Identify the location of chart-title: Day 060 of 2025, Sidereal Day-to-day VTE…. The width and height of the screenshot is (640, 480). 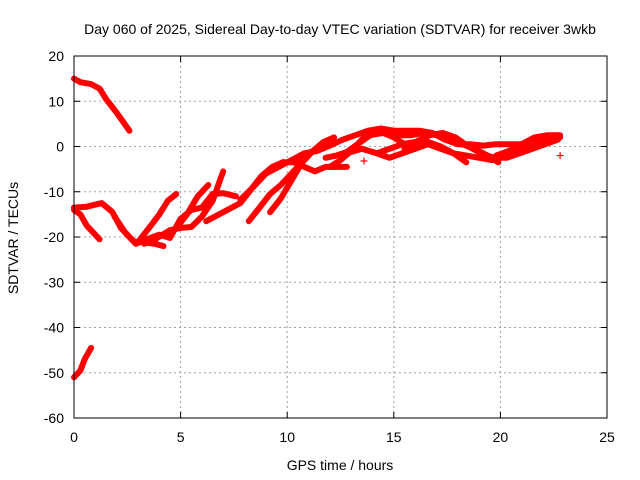
(340, 29).